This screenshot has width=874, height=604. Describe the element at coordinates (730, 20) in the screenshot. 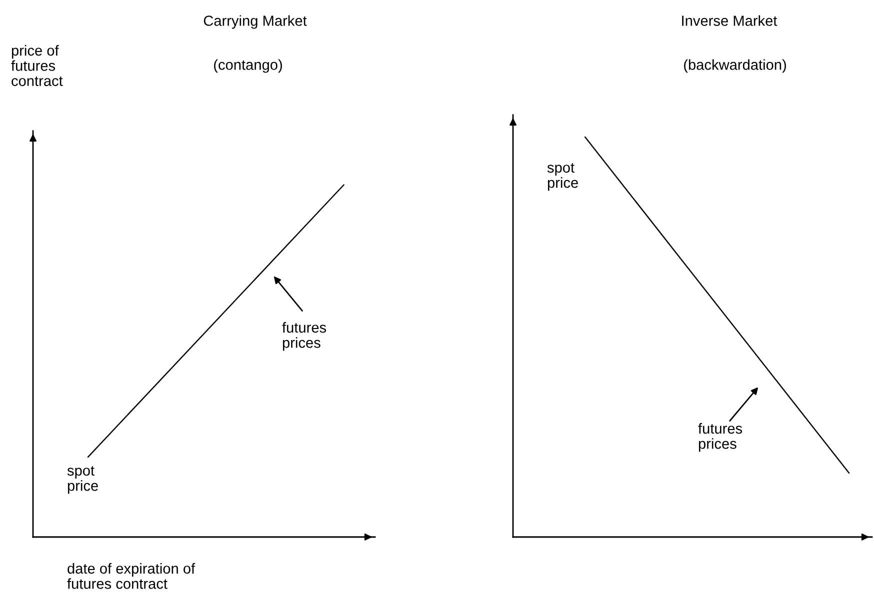

I see `chart-title: Inverse Market` at that location.